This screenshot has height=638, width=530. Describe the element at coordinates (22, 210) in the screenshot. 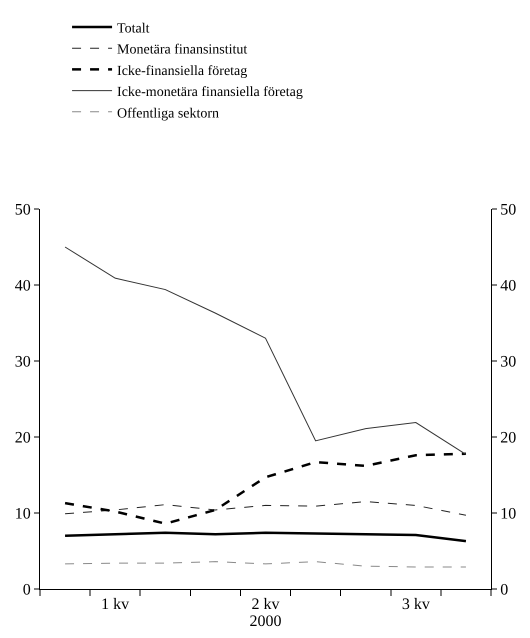

I see `y-tick-label: 50` at that location.